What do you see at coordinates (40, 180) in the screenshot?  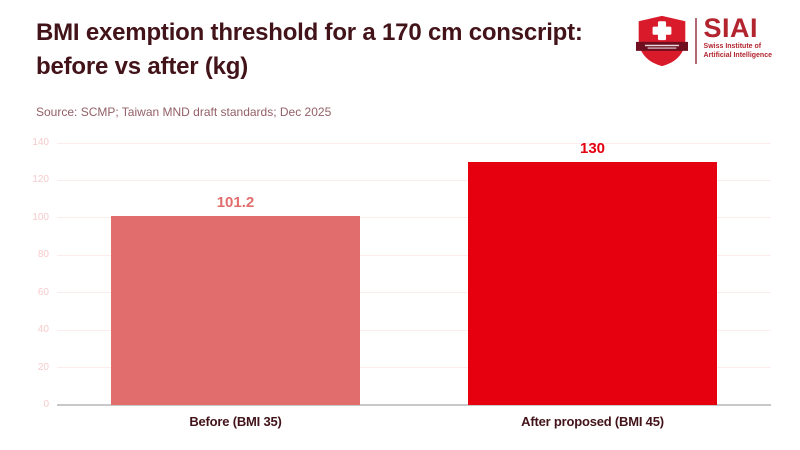 I see `y-tick-label: 120` at bounding box center [40, 180].